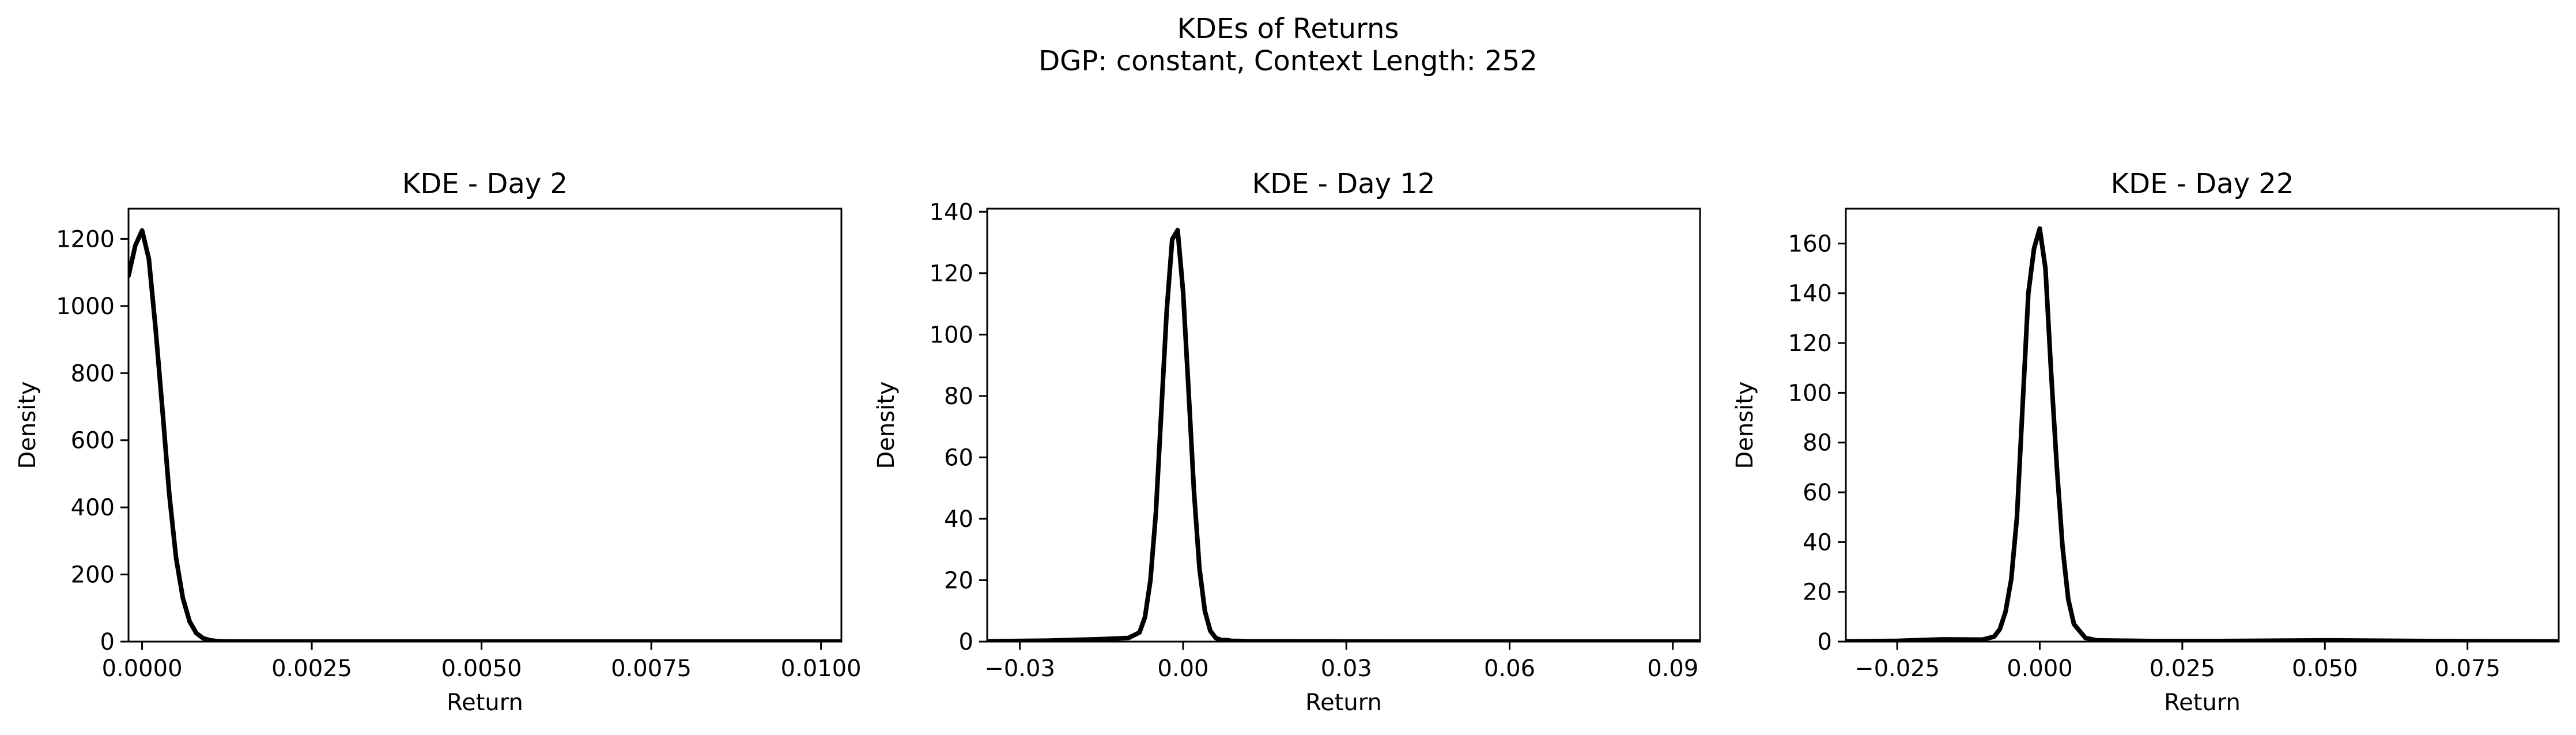 Image resolution: width=2576 pixels, height=735 pixels. Describe the element at coordinates (2325, 668) in the screenshot. I see `x-tick-label: 0.050` at that location.